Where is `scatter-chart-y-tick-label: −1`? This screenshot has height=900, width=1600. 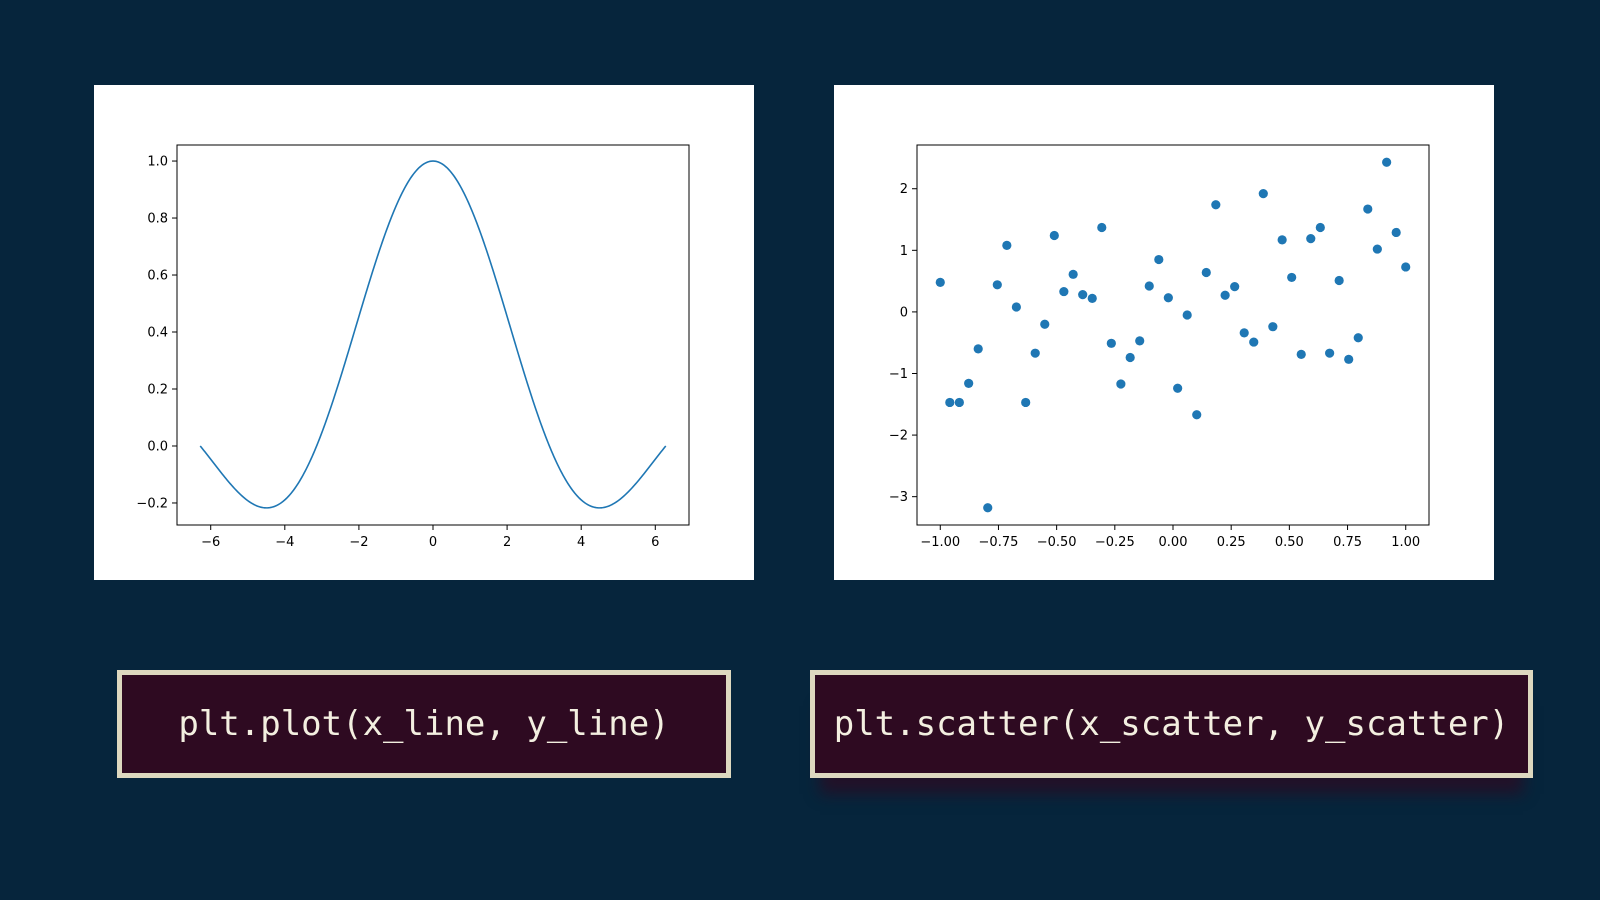 scatter-chart-y-tick-label: −1 is located at coordinates (898, 374).